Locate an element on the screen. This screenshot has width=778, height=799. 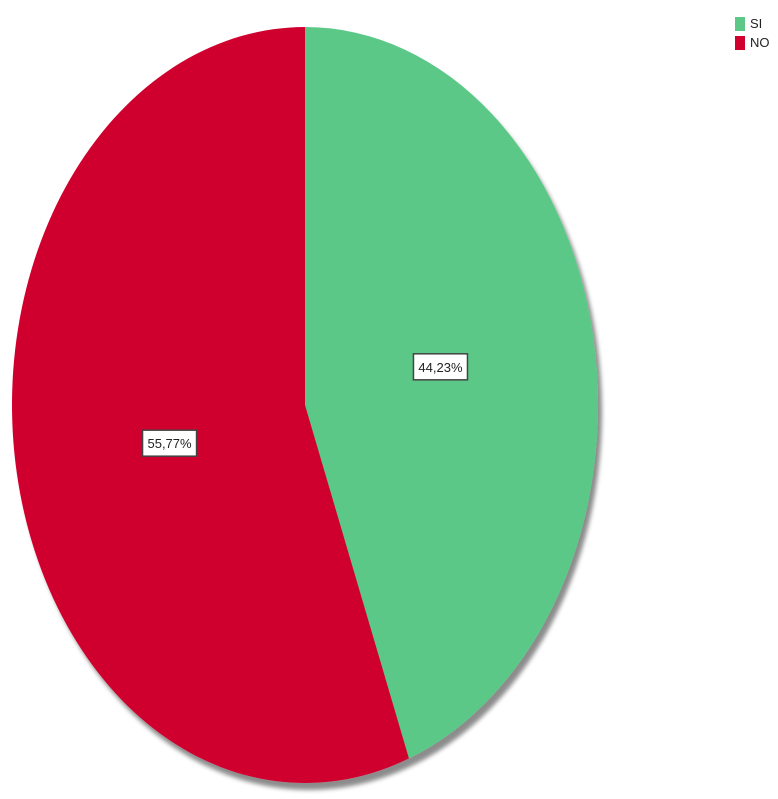
legend: SI NO is located at coordinates (752, 33).